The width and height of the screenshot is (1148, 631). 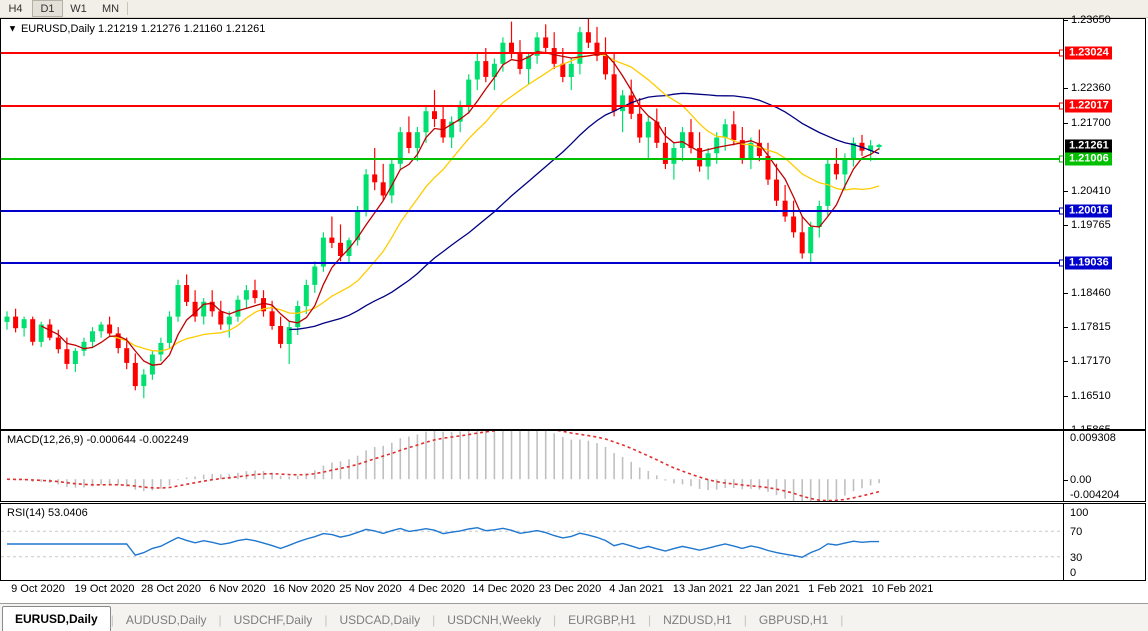 What do you see at coordinates (1091, 361) in the screenshot?
I see `price-axis-label: 1.17170` at bounding box center [1091, 361].